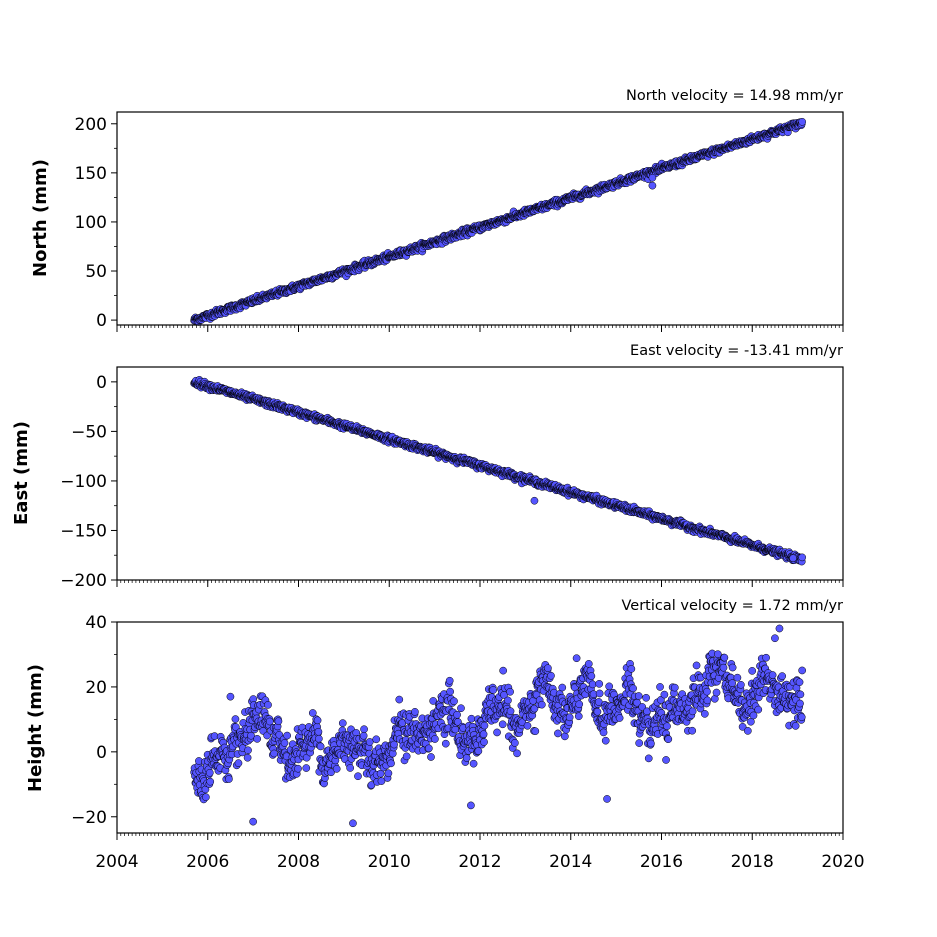 Image resolution: width=937 pixels, height=937 pixels. Describe the element at coordinates (389, 862) in the screenshot. I see `x-tick-label: 2010` at that location.